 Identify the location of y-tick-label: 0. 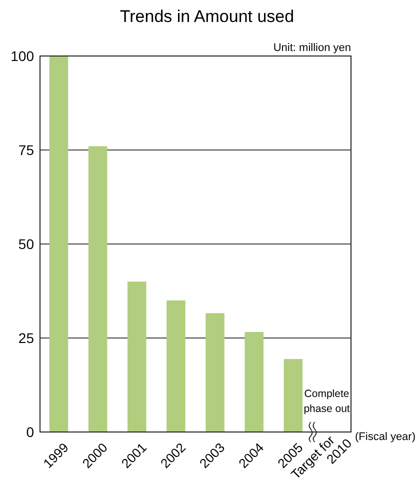
(30, 432).